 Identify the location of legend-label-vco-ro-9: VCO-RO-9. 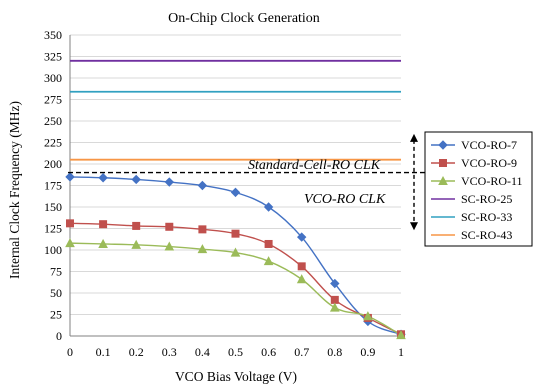
(489, 163).